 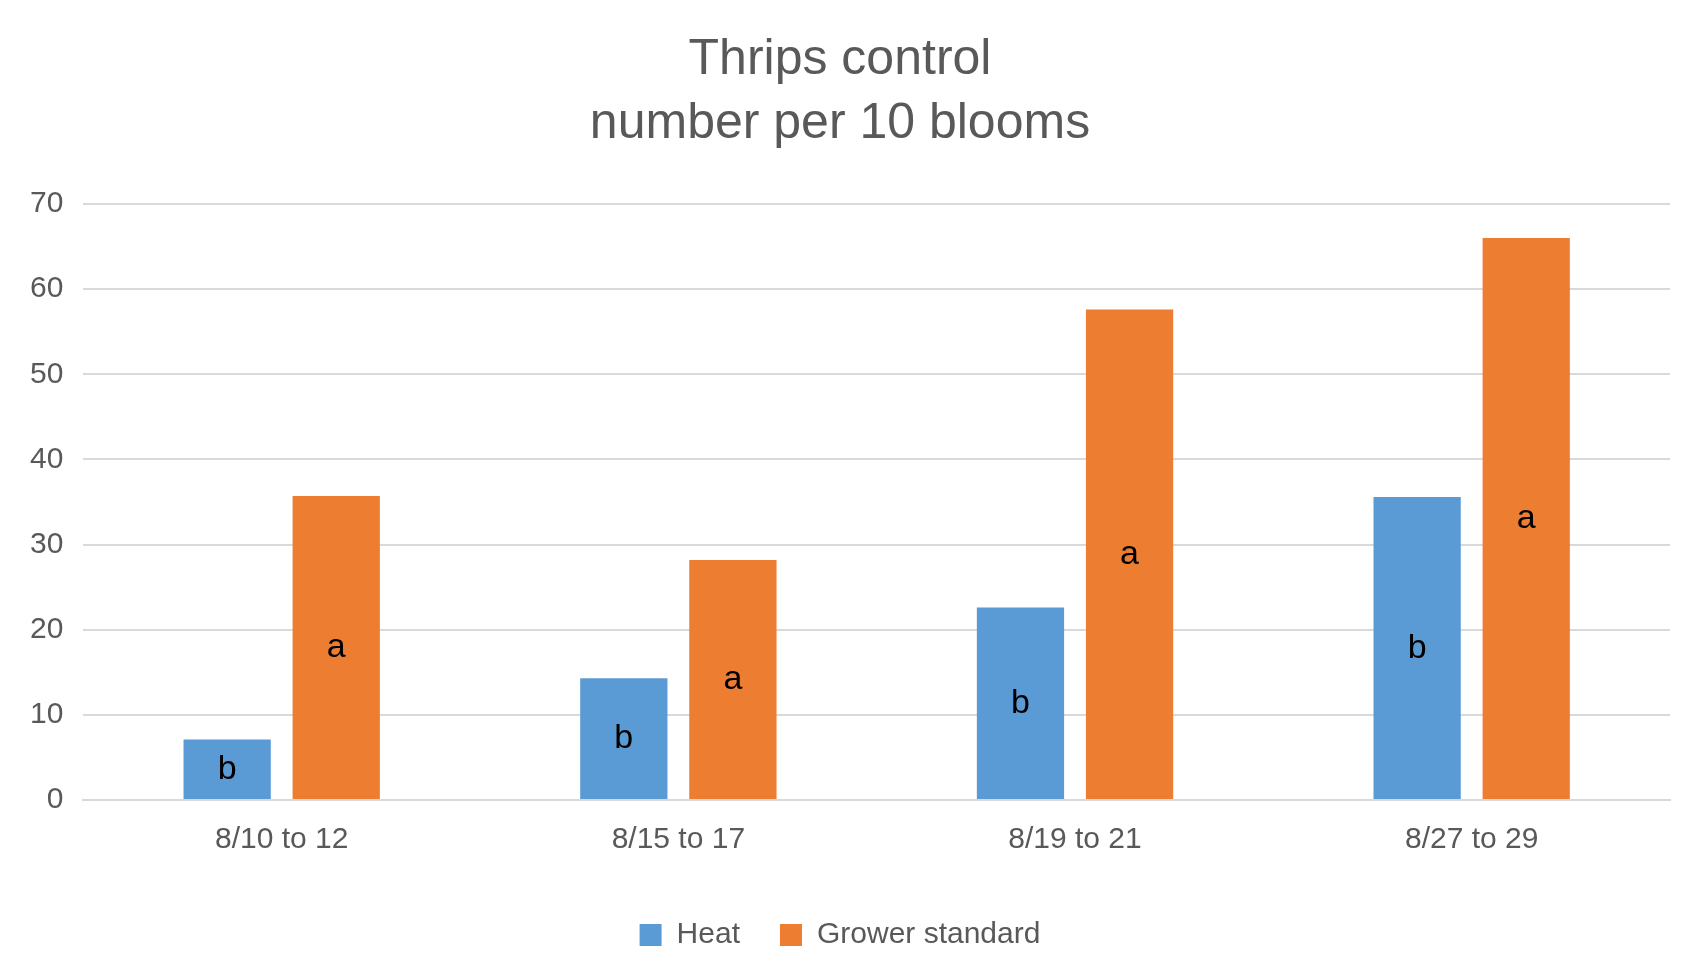 What do you see at coordinates (281, 838) in the screenshot?
I see `x-tick-label: 8/10 to 12` at bounding box center [281, 838].